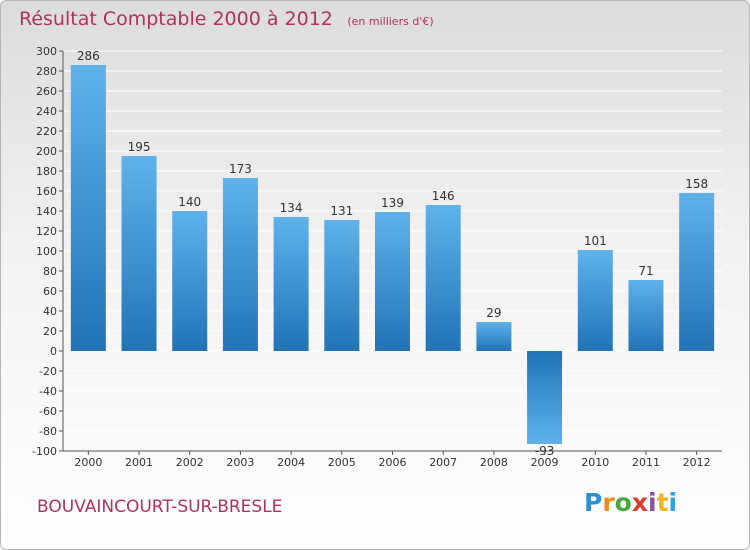  What do you see at coordinates (645, 271) in the screenshot?
I see `bar-value-label: 71` at bounding box center [645, 271].